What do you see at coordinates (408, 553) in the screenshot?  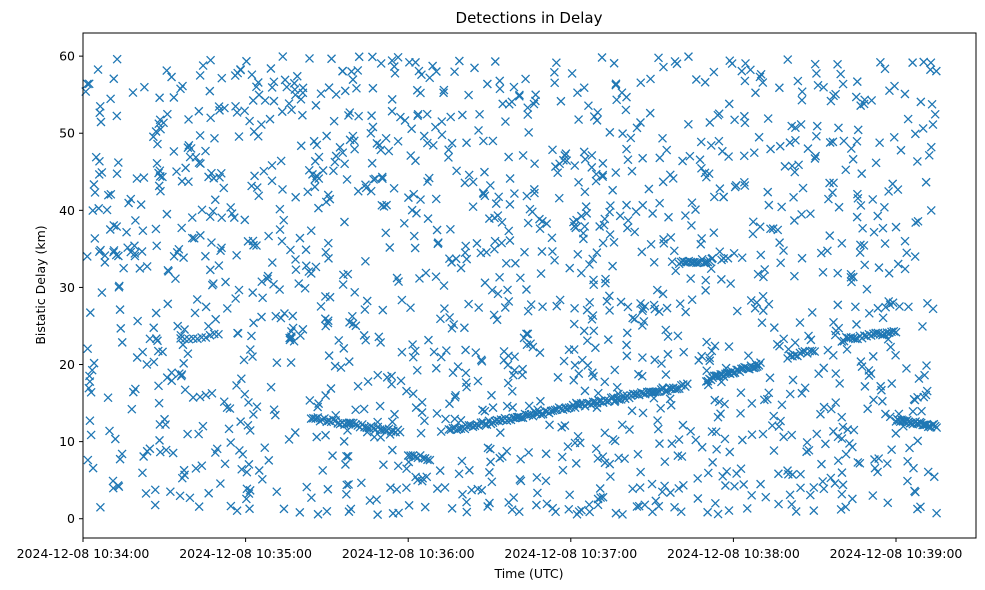 I see `x-tick-label: 2024-12-08 10:36:00` at bounding box center [408, 553].